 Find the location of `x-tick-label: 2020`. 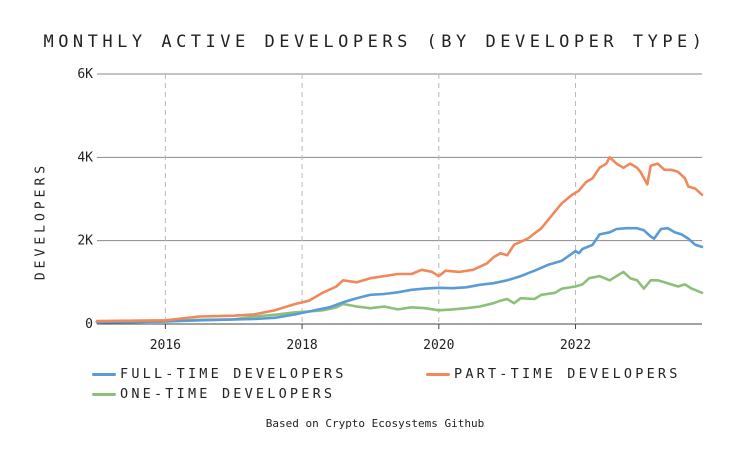

x-tick-label: 2020 is located at coordinates (438, 345).